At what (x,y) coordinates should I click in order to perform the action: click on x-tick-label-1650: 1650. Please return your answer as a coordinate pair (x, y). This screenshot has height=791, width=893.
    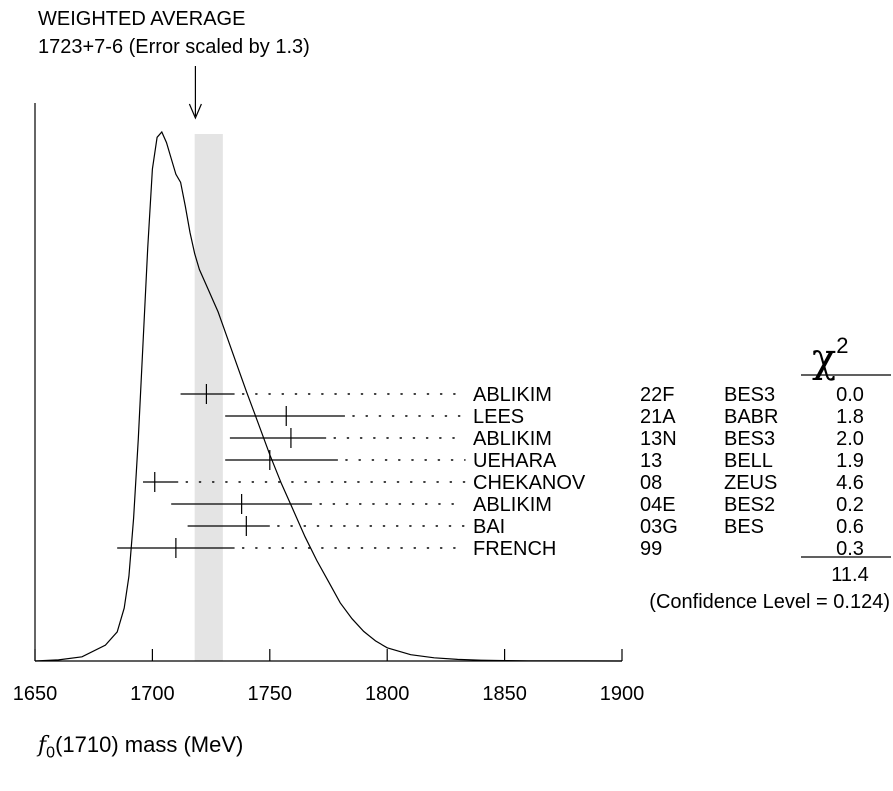
    Looking at the image, I should click on (35, 694).